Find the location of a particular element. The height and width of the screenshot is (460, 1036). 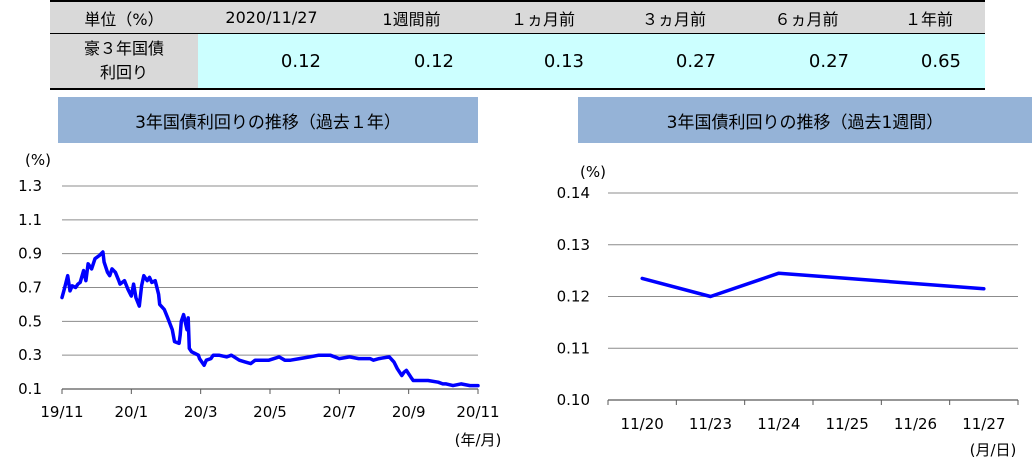

x-tick-label: 11/20 is located at coordinates (642, 424).